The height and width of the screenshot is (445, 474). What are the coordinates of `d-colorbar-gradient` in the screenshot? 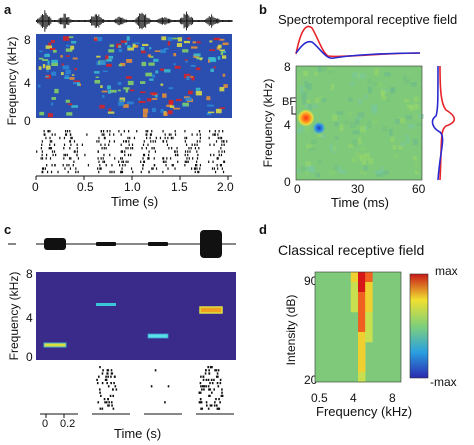 It's located at (419, 326).